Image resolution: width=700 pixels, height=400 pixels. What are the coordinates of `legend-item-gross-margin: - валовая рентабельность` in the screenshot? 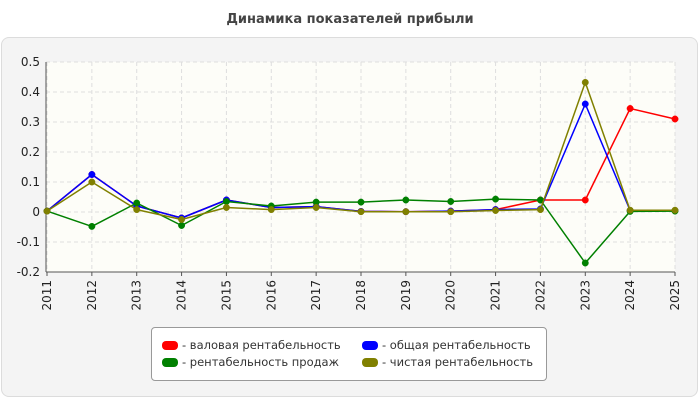 It's located at (251, 345).